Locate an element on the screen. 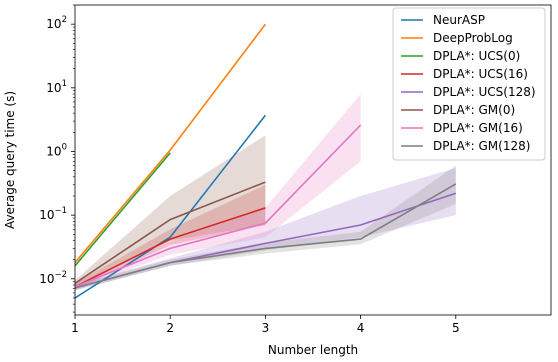 This screenshot has height=362, width=558. x-axis: 1 2 3 4 5 is located at coordinates (265, 325).